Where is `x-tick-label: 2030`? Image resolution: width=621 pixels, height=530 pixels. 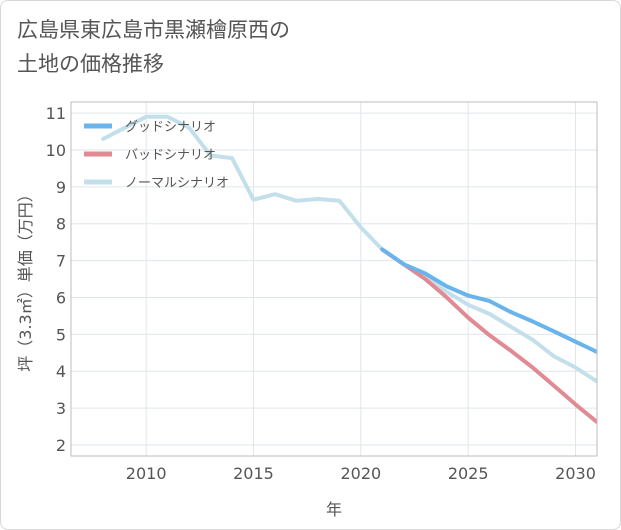 x-tick-label: 2030 is located at coordinates (575, 473).